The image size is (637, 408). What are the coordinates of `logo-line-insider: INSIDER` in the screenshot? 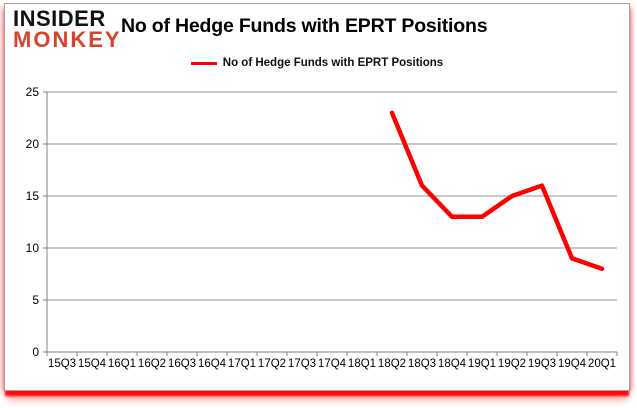 It's located at (59, 18).